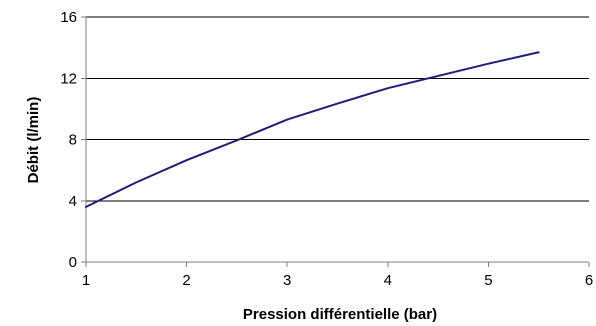  Describe the element at coordinates (73, 140) in the screenshot. I see `y-tick-label-2: 8` at that location.